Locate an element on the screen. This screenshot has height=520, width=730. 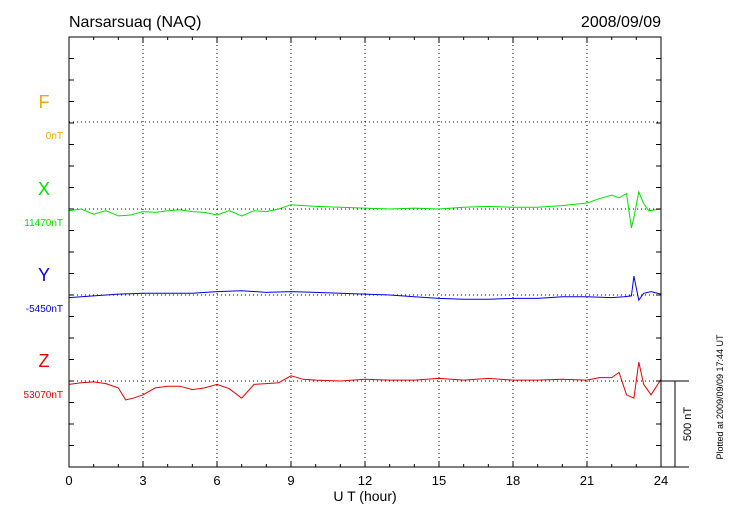
footer-note: Plotted at 2009/09/09 17:44 UT is located at coordinates (720, 397).